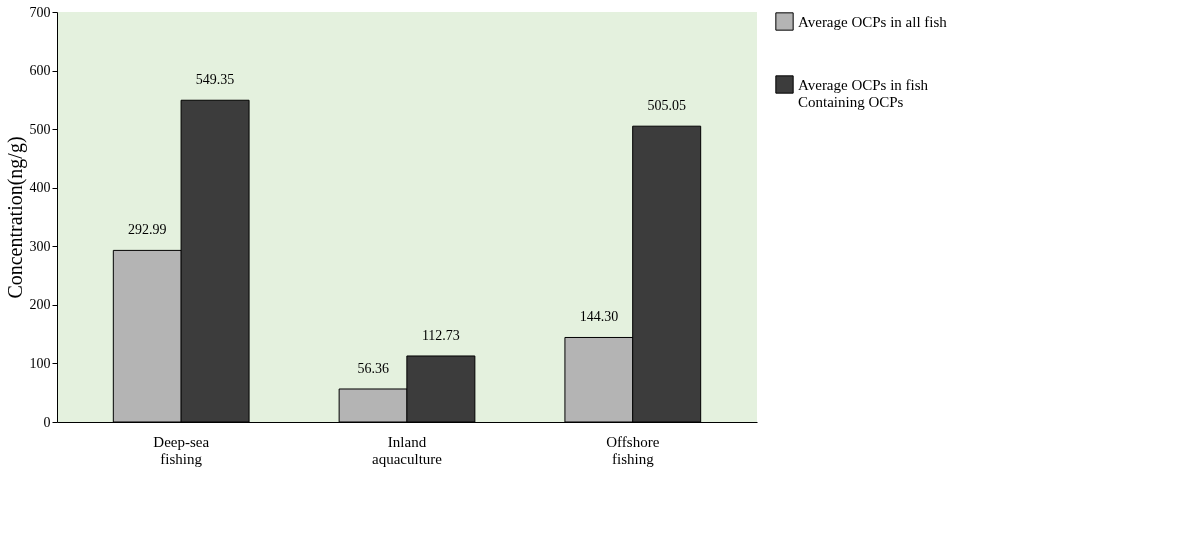 The image size is (1200, 538). What do you see at coordinates (215, 80) in the screenshot?
I see `data-label: 549.35` at bounding box center [215, 80].